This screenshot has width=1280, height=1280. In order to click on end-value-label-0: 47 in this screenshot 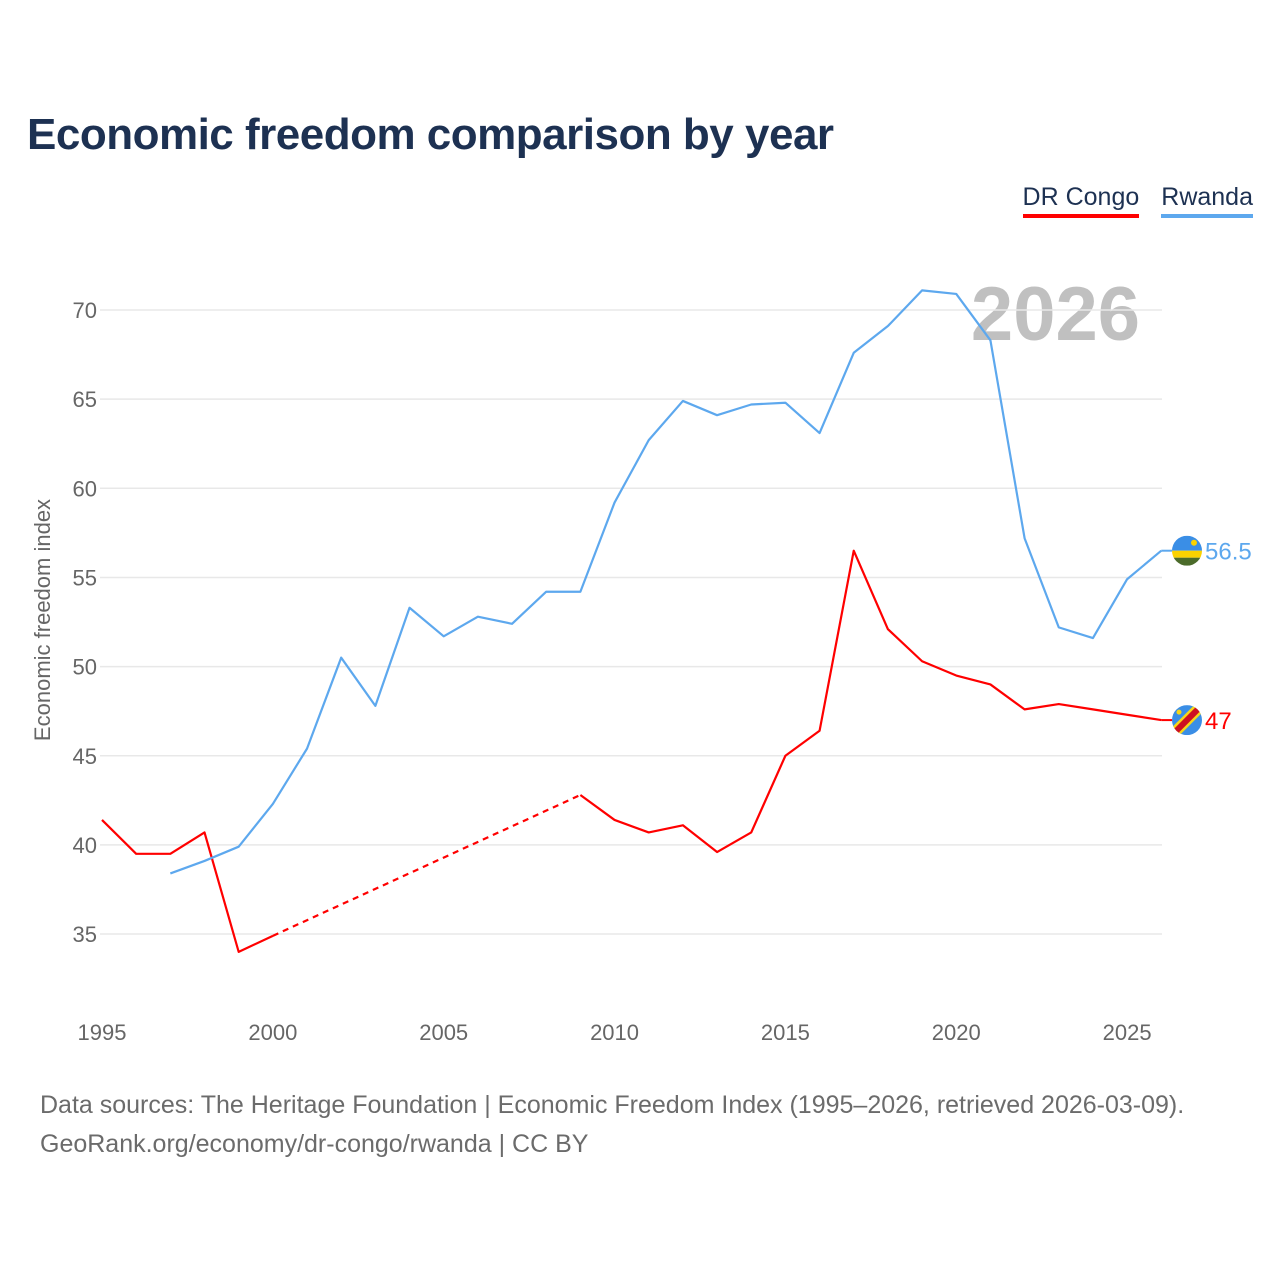, I will do `click(1218, 721)`.